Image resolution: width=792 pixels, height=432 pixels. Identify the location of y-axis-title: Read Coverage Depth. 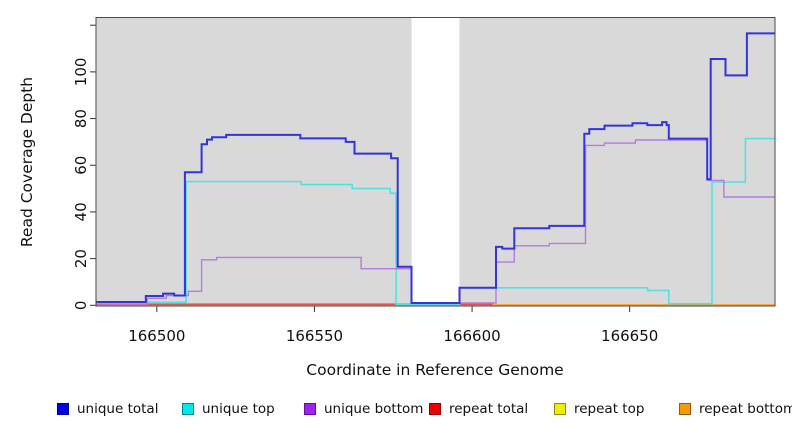
(27, 162).